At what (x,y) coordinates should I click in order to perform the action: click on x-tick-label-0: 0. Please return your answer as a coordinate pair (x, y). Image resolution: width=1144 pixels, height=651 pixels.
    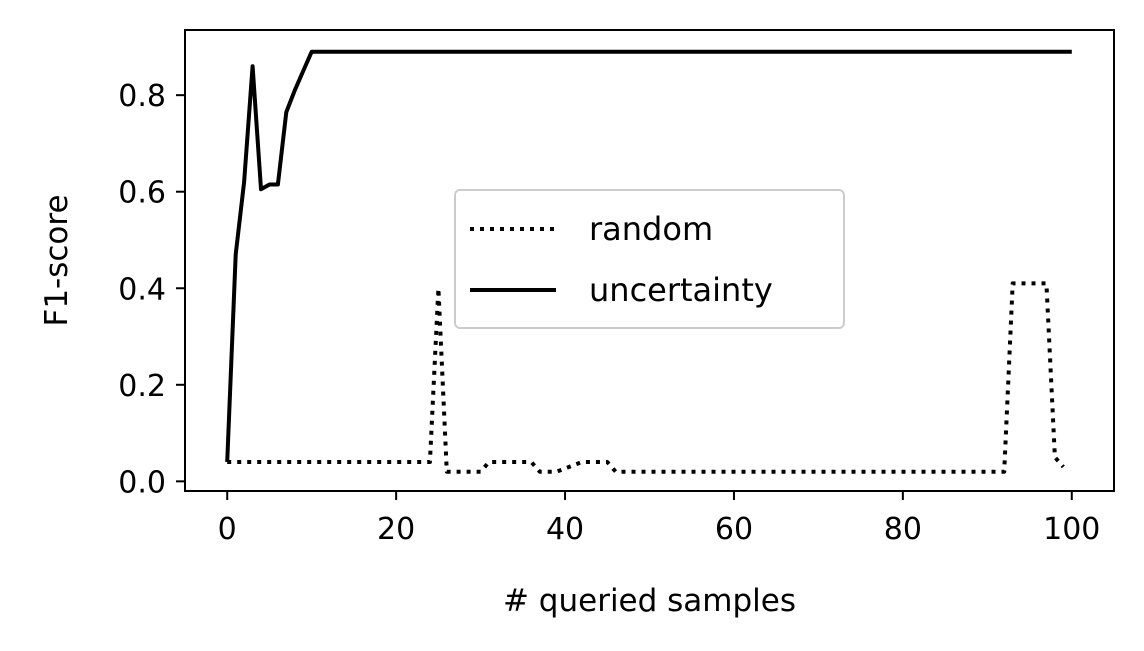
    Looking at the image, I should click on (227, 529).